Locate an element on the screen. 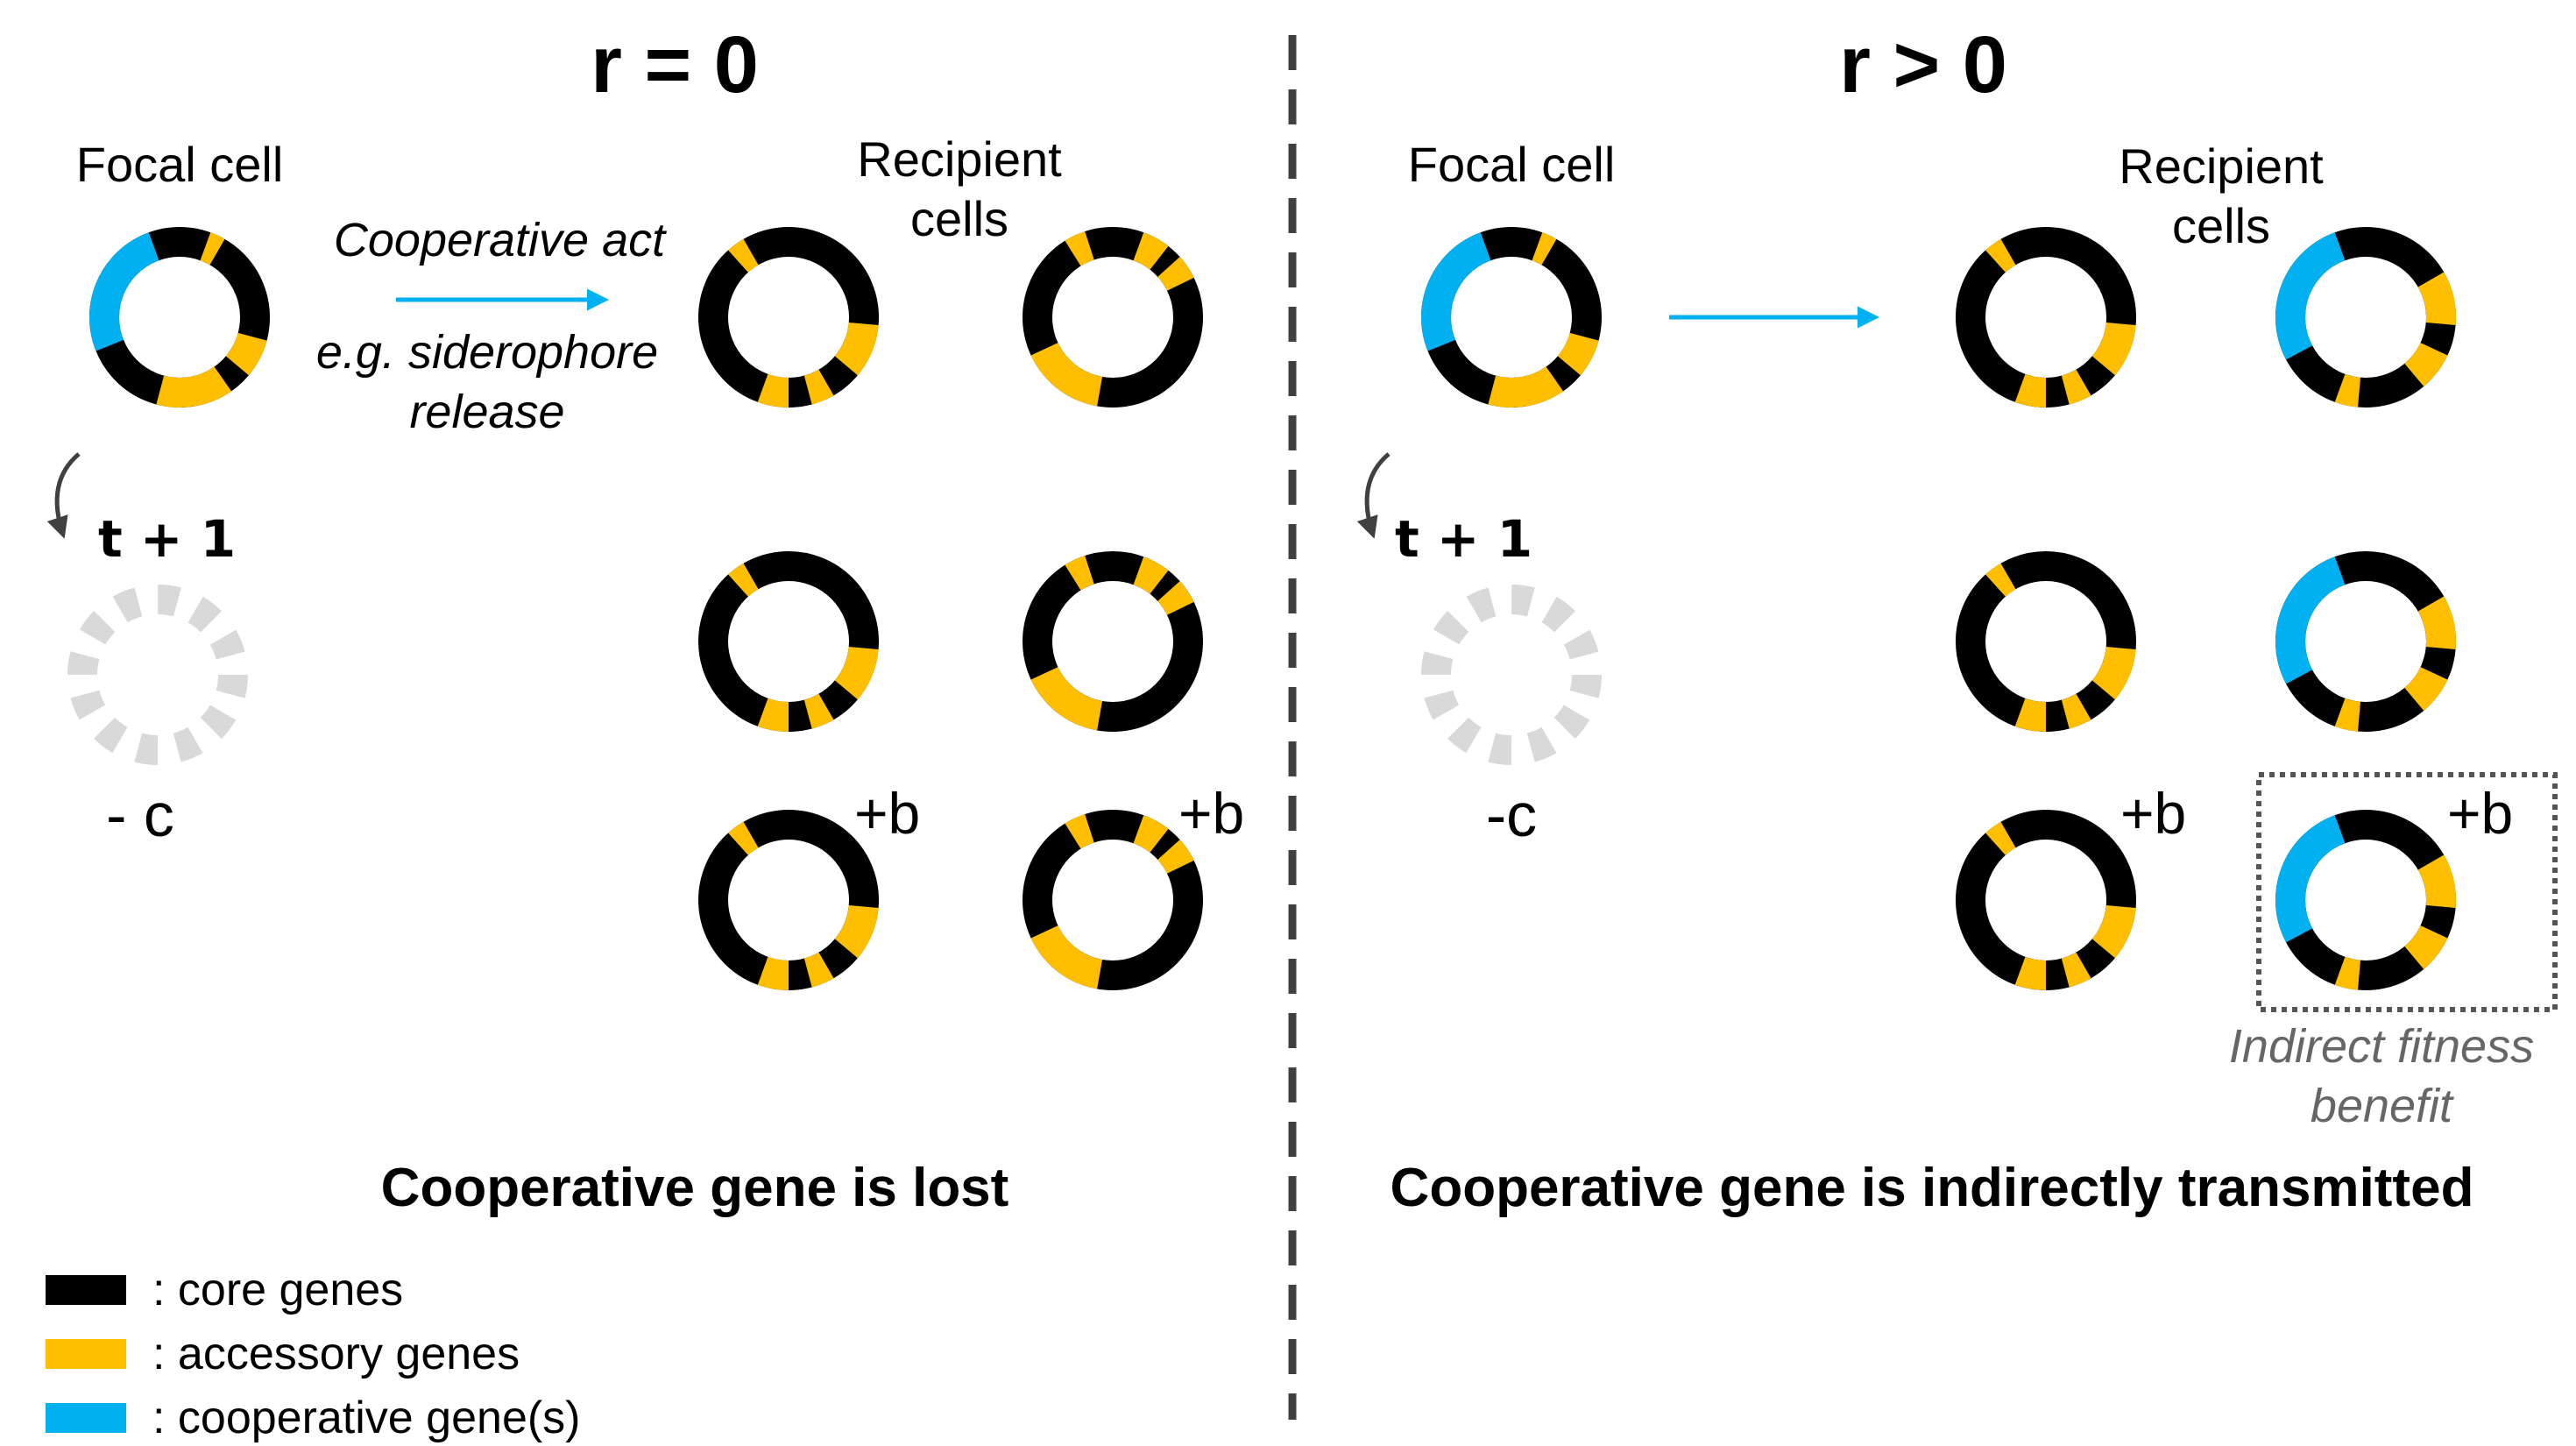 The image size is (2576, 1446). legend-core: : core genes is located at coordinates (224, 1290).